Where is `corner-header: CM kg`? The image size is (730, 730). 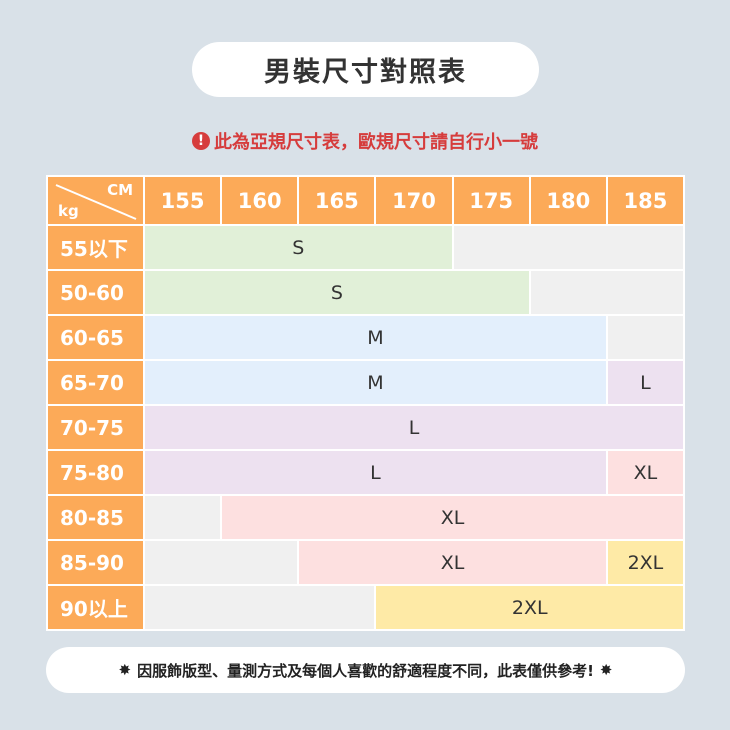
corner-header: CM kg is located at coordinates (95, 200).